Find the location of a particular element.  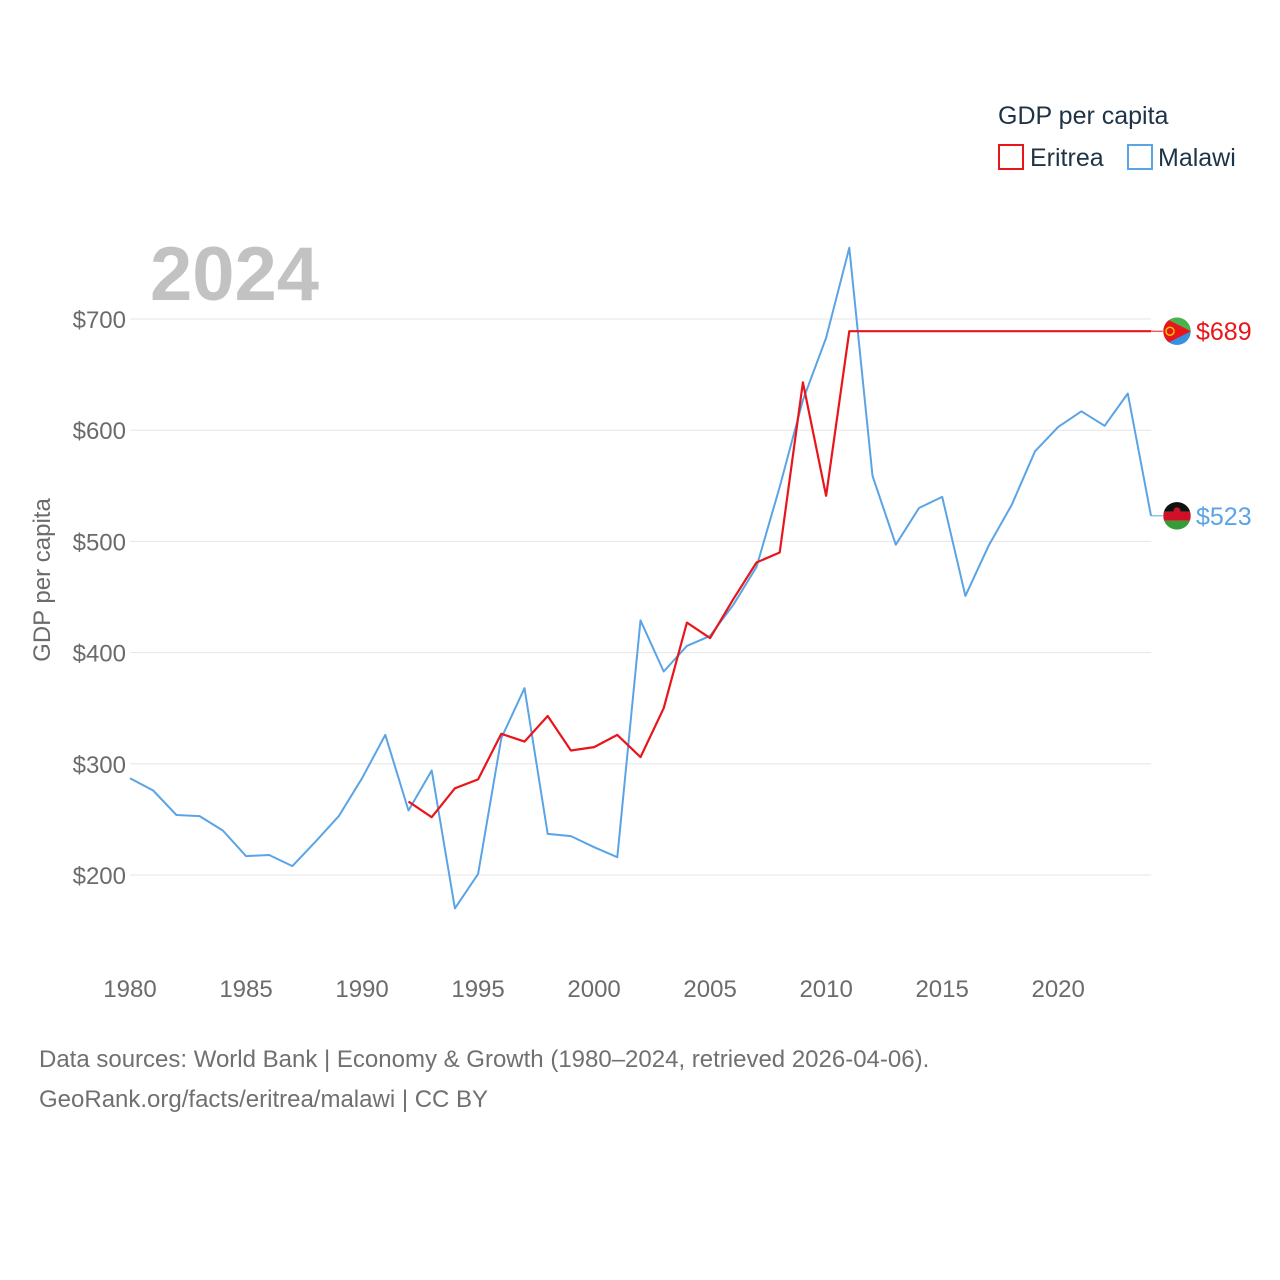

y-tick-label: $700 is located at coordinates (99, 320).